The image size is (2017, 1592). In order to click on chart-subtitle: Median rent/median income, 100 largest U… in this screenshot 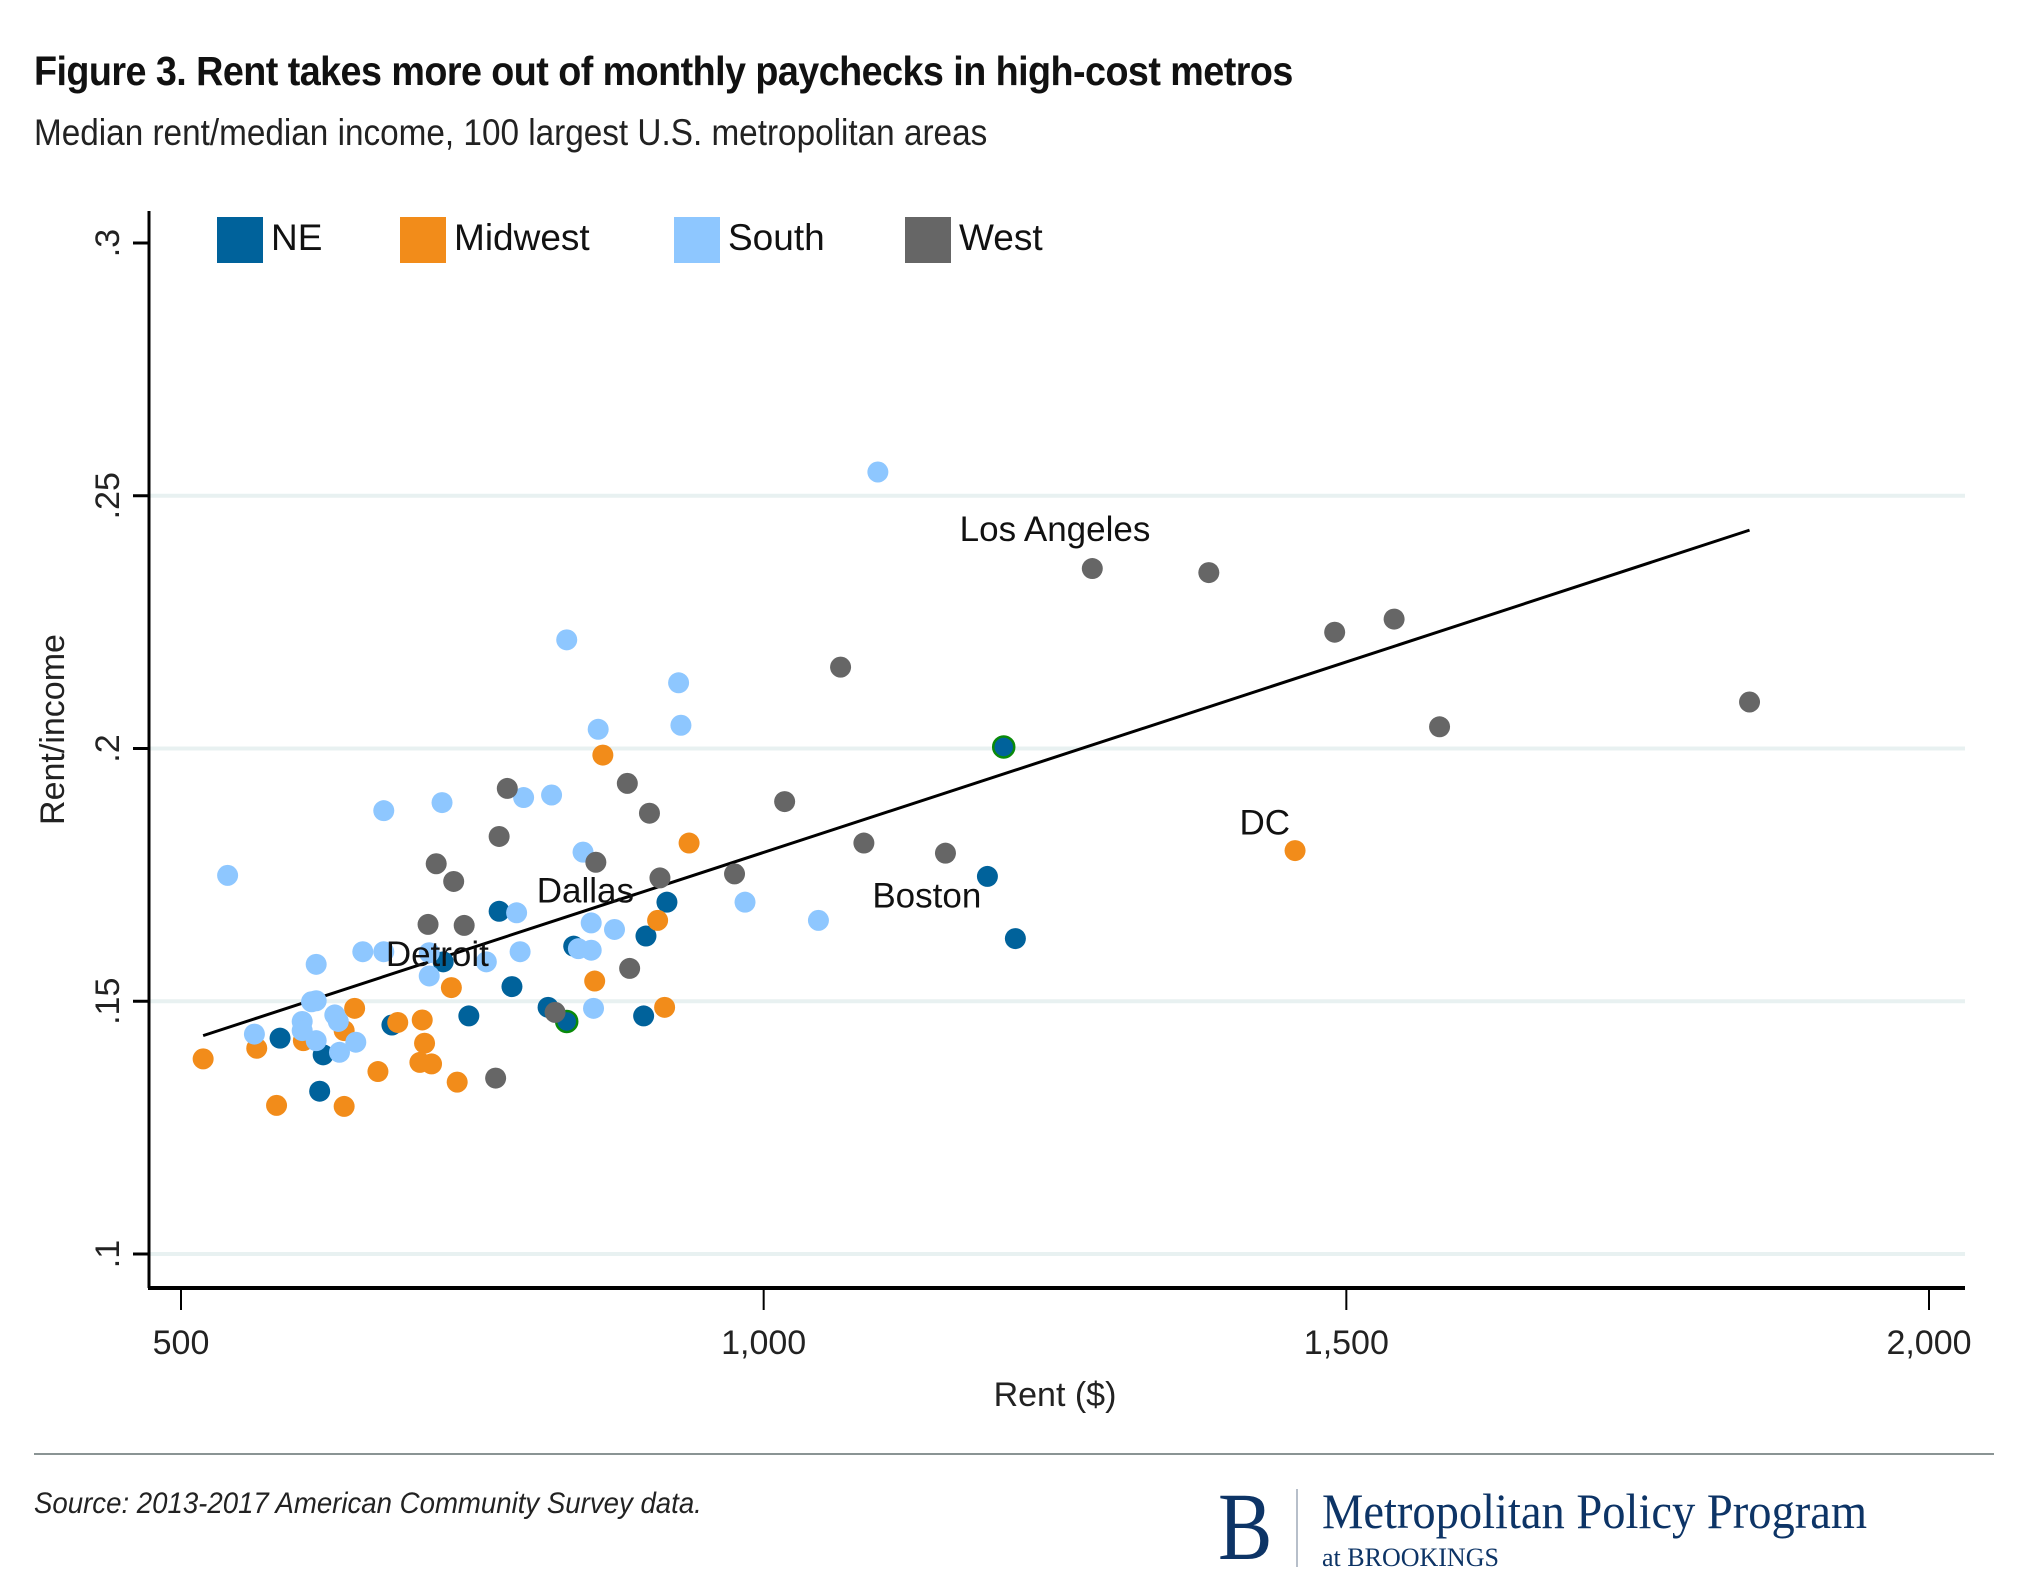, I will do `click(511, 132)`.